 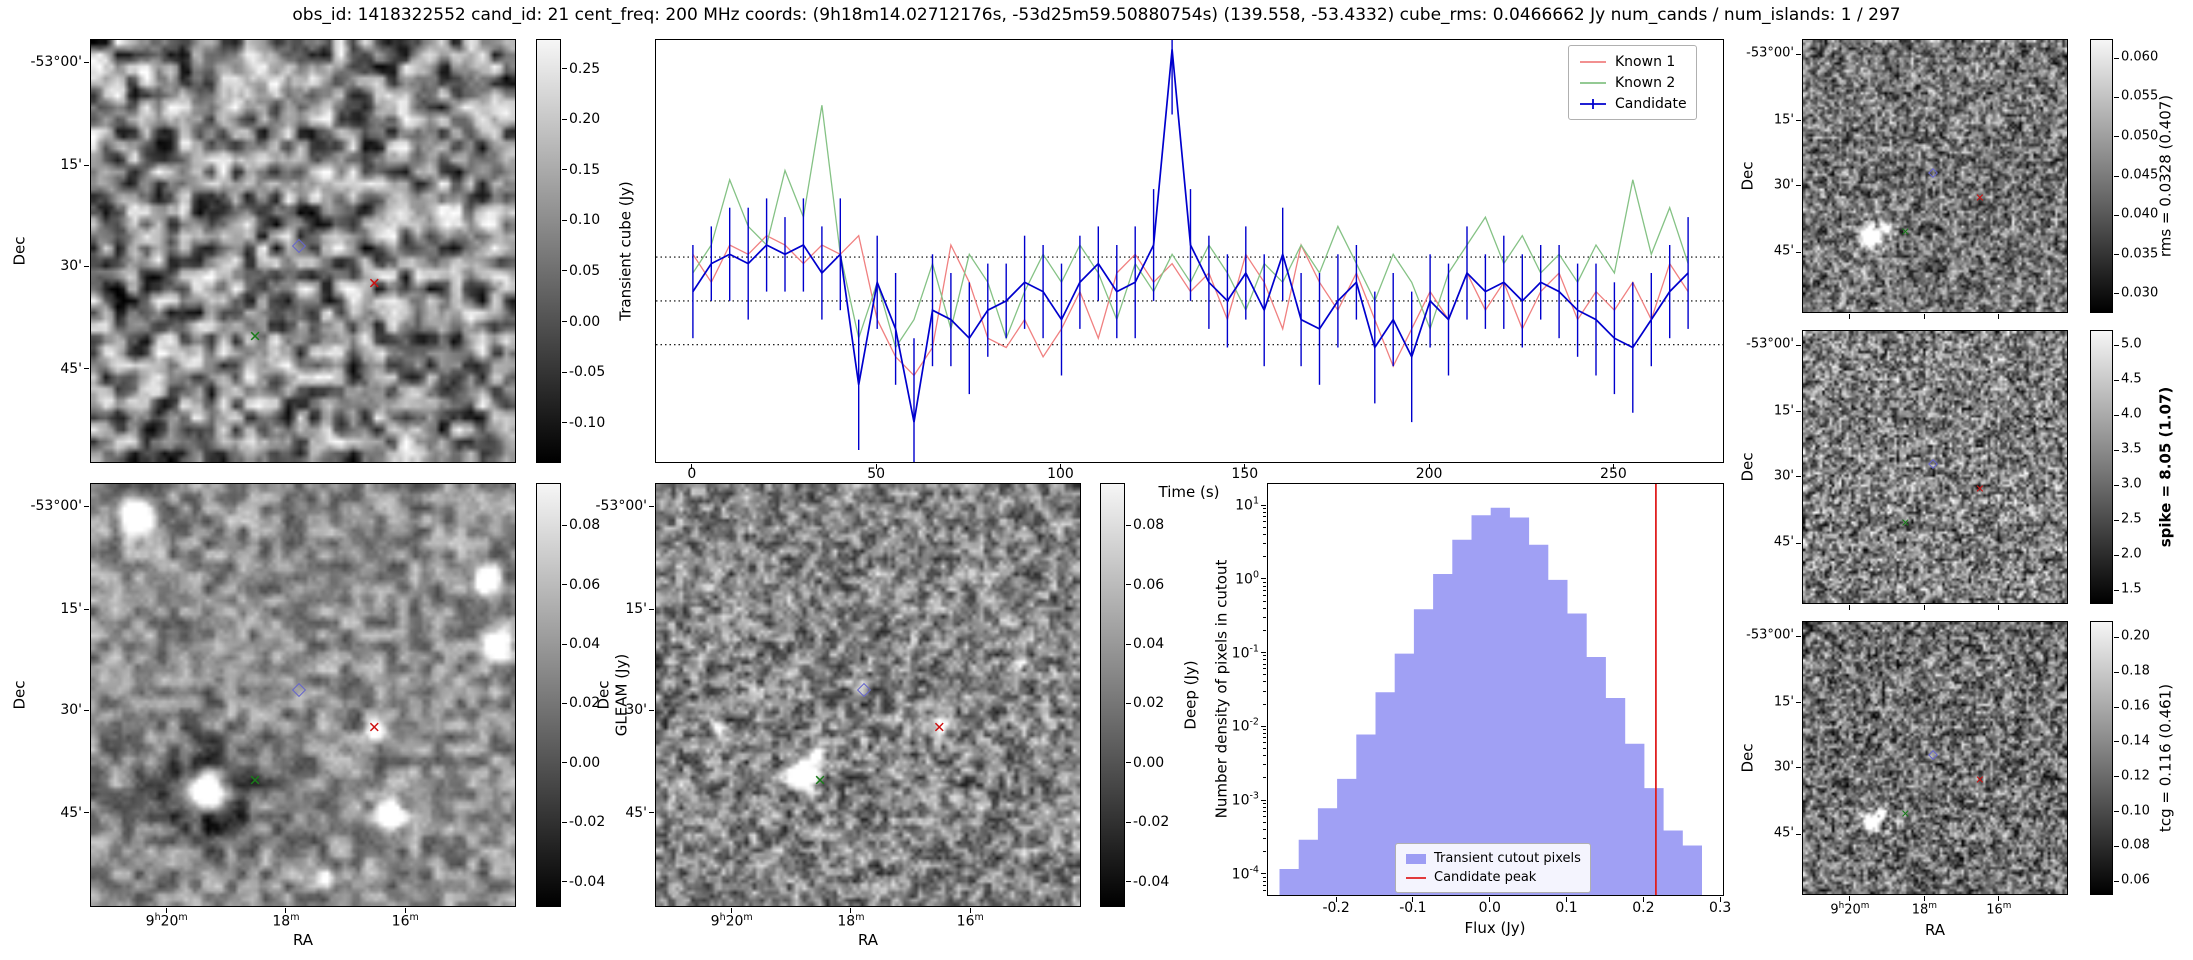 What do you see at coordinates (1336, 908) in the screenshot?
I see `flux-tick-label: -0.2` at bounding box center [1336, 908].